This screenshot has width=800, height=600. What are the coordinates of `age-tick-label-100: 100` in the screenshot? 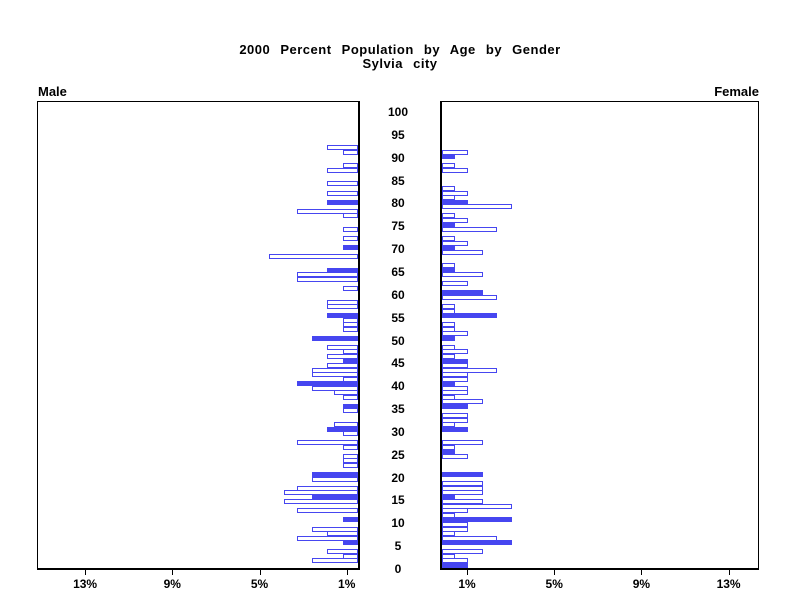 It's located at (398, 112).